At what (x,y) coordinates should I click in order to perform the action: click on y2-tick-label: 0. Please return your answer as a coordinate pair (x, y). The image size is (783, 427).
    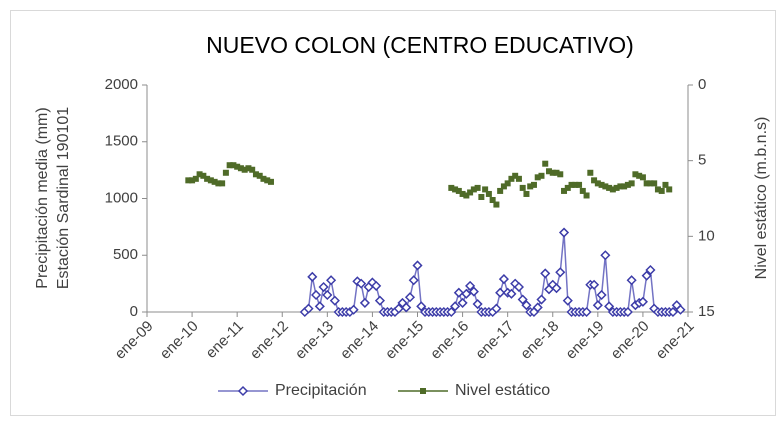
    Looking at the image, I should click on (702, 84).